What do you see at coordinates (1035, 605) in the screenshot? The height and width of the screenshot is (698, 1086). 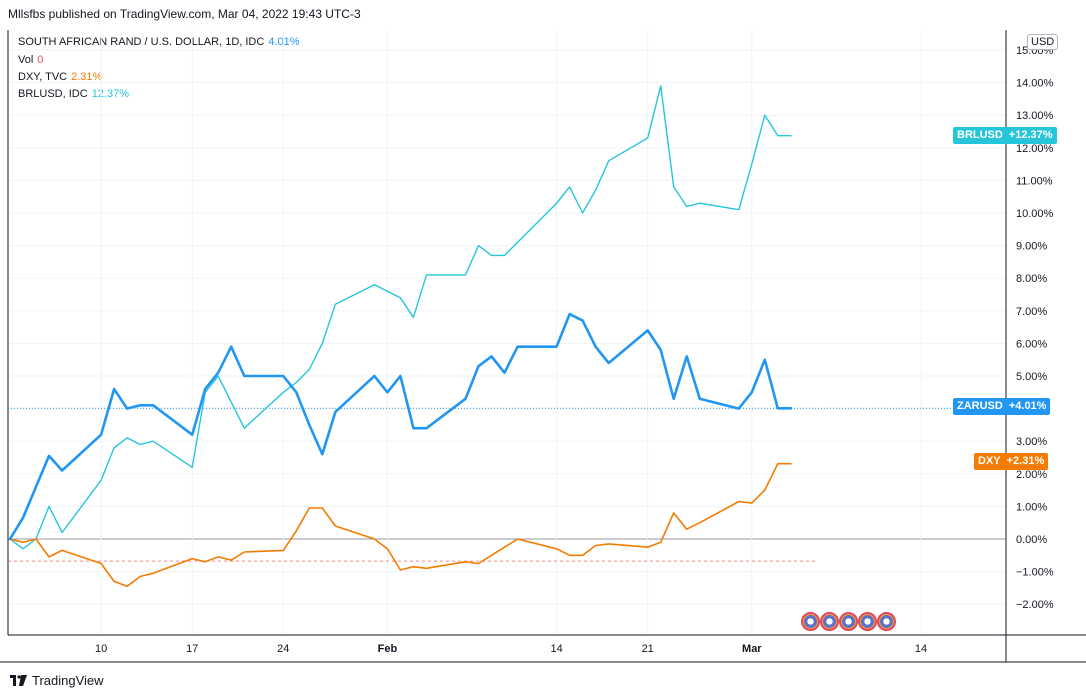 I see `y-tick-label: −2.00%` at bounding box center [1035, 605].